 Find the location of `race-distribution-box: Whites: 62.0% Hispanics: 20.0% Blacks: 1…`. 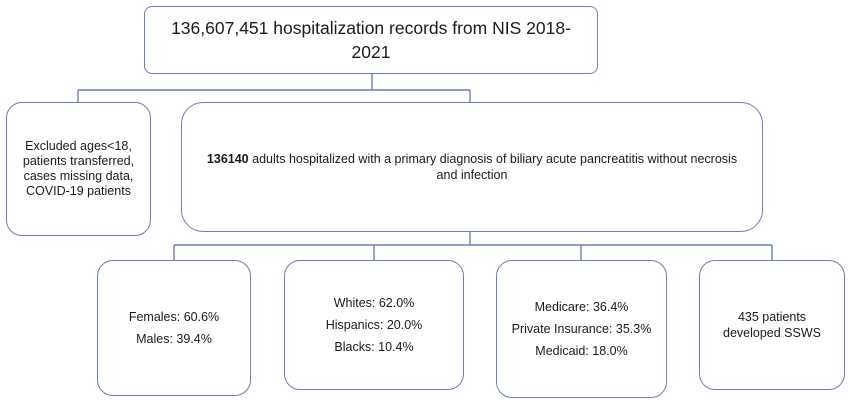

race-distribution-box: Whites: 62.0% Hispanics: 20.0% Blacks: 1… is located at coordinates (374, 325).